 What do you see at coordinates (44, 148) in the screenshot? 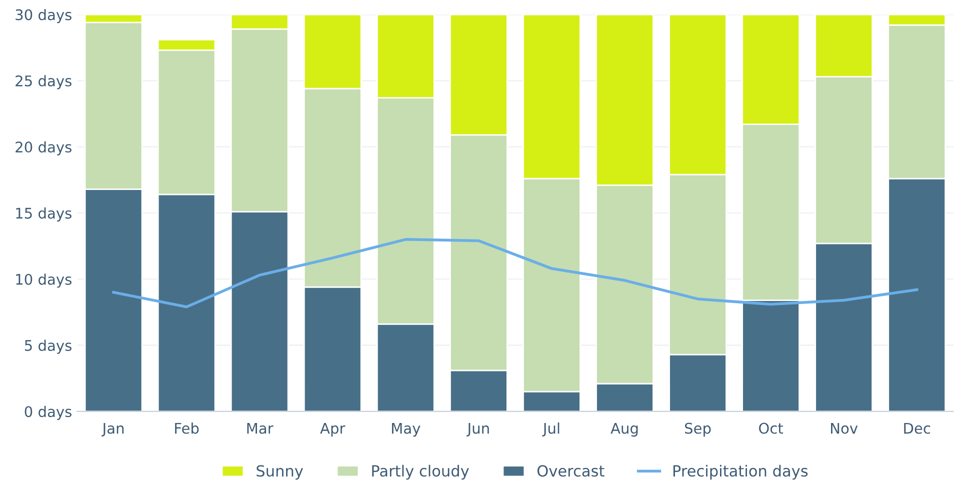
I see `y-tick-label: 20 days` at bounding box center [44, 148].